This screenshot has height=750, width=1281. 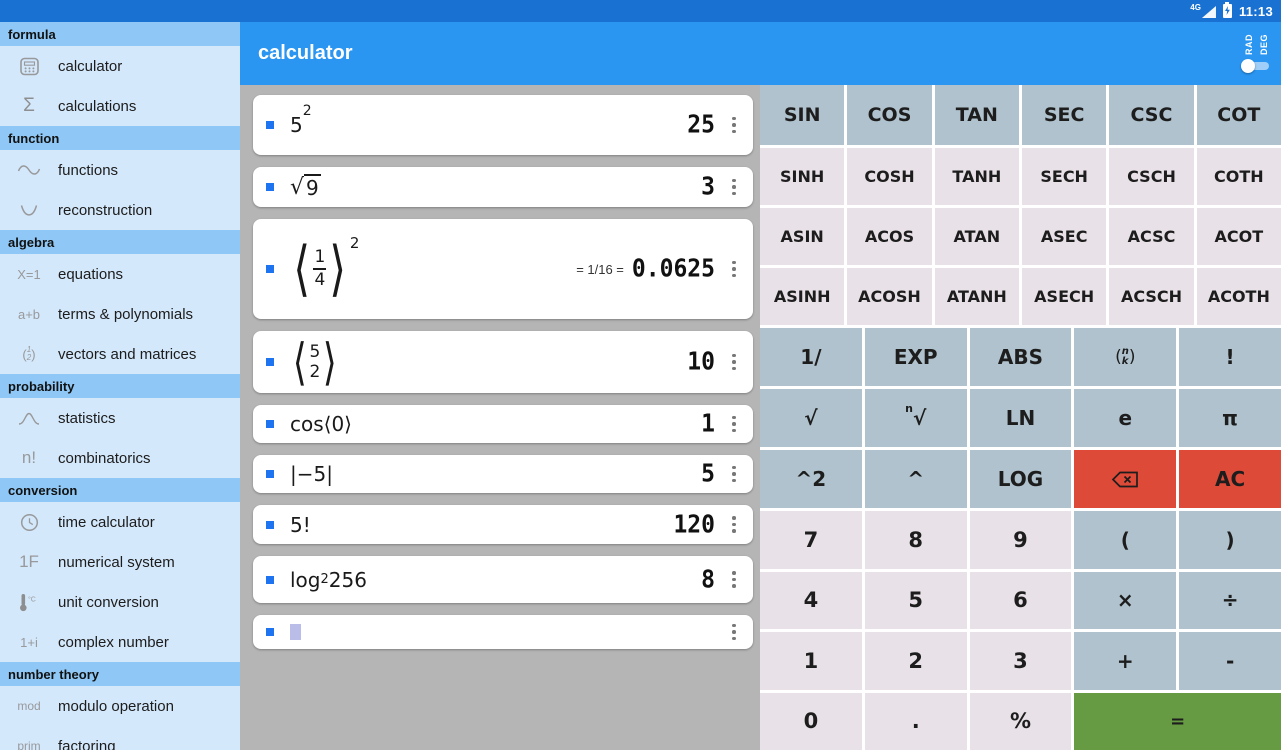 I want to click on sidebar-item-combinatorics: n! combinatorics, so click(x=120, y=458).